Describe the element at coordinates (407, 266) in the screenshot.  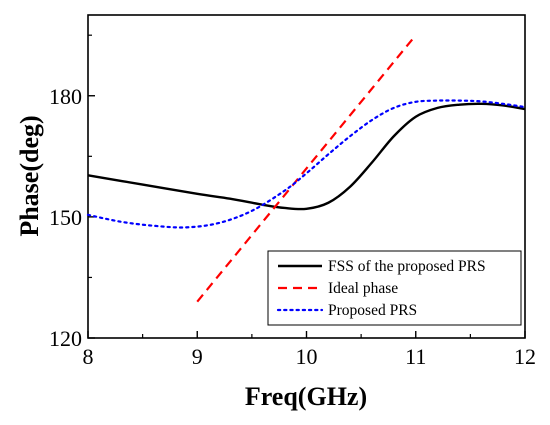
I see `legend-label-1: FSS of the proposed PRS` at that location.